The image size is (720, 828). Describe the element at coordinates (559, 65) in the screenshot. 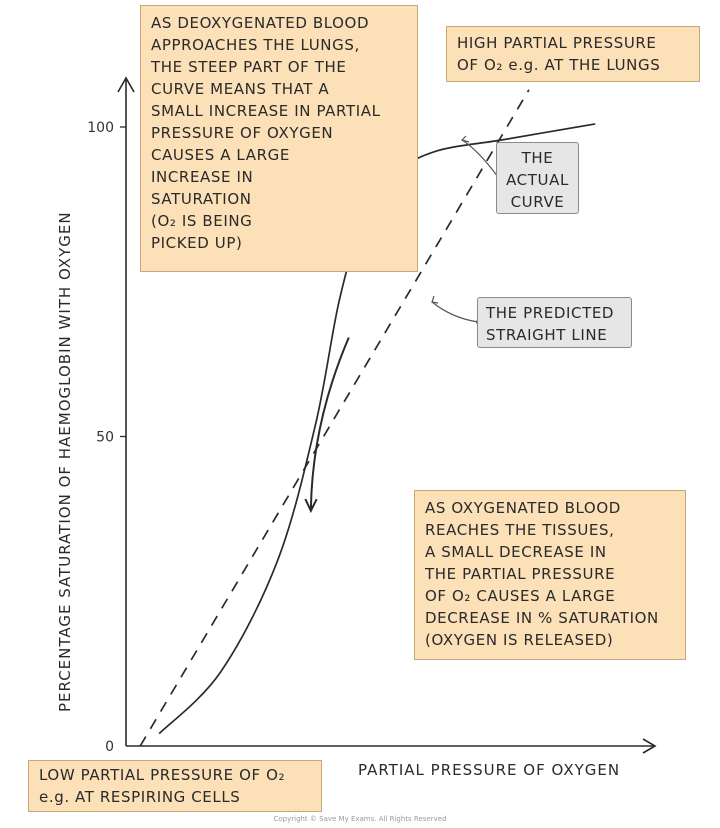

I see `note-line: OF O₂ e.g. AT THE LUNGS` at that location.